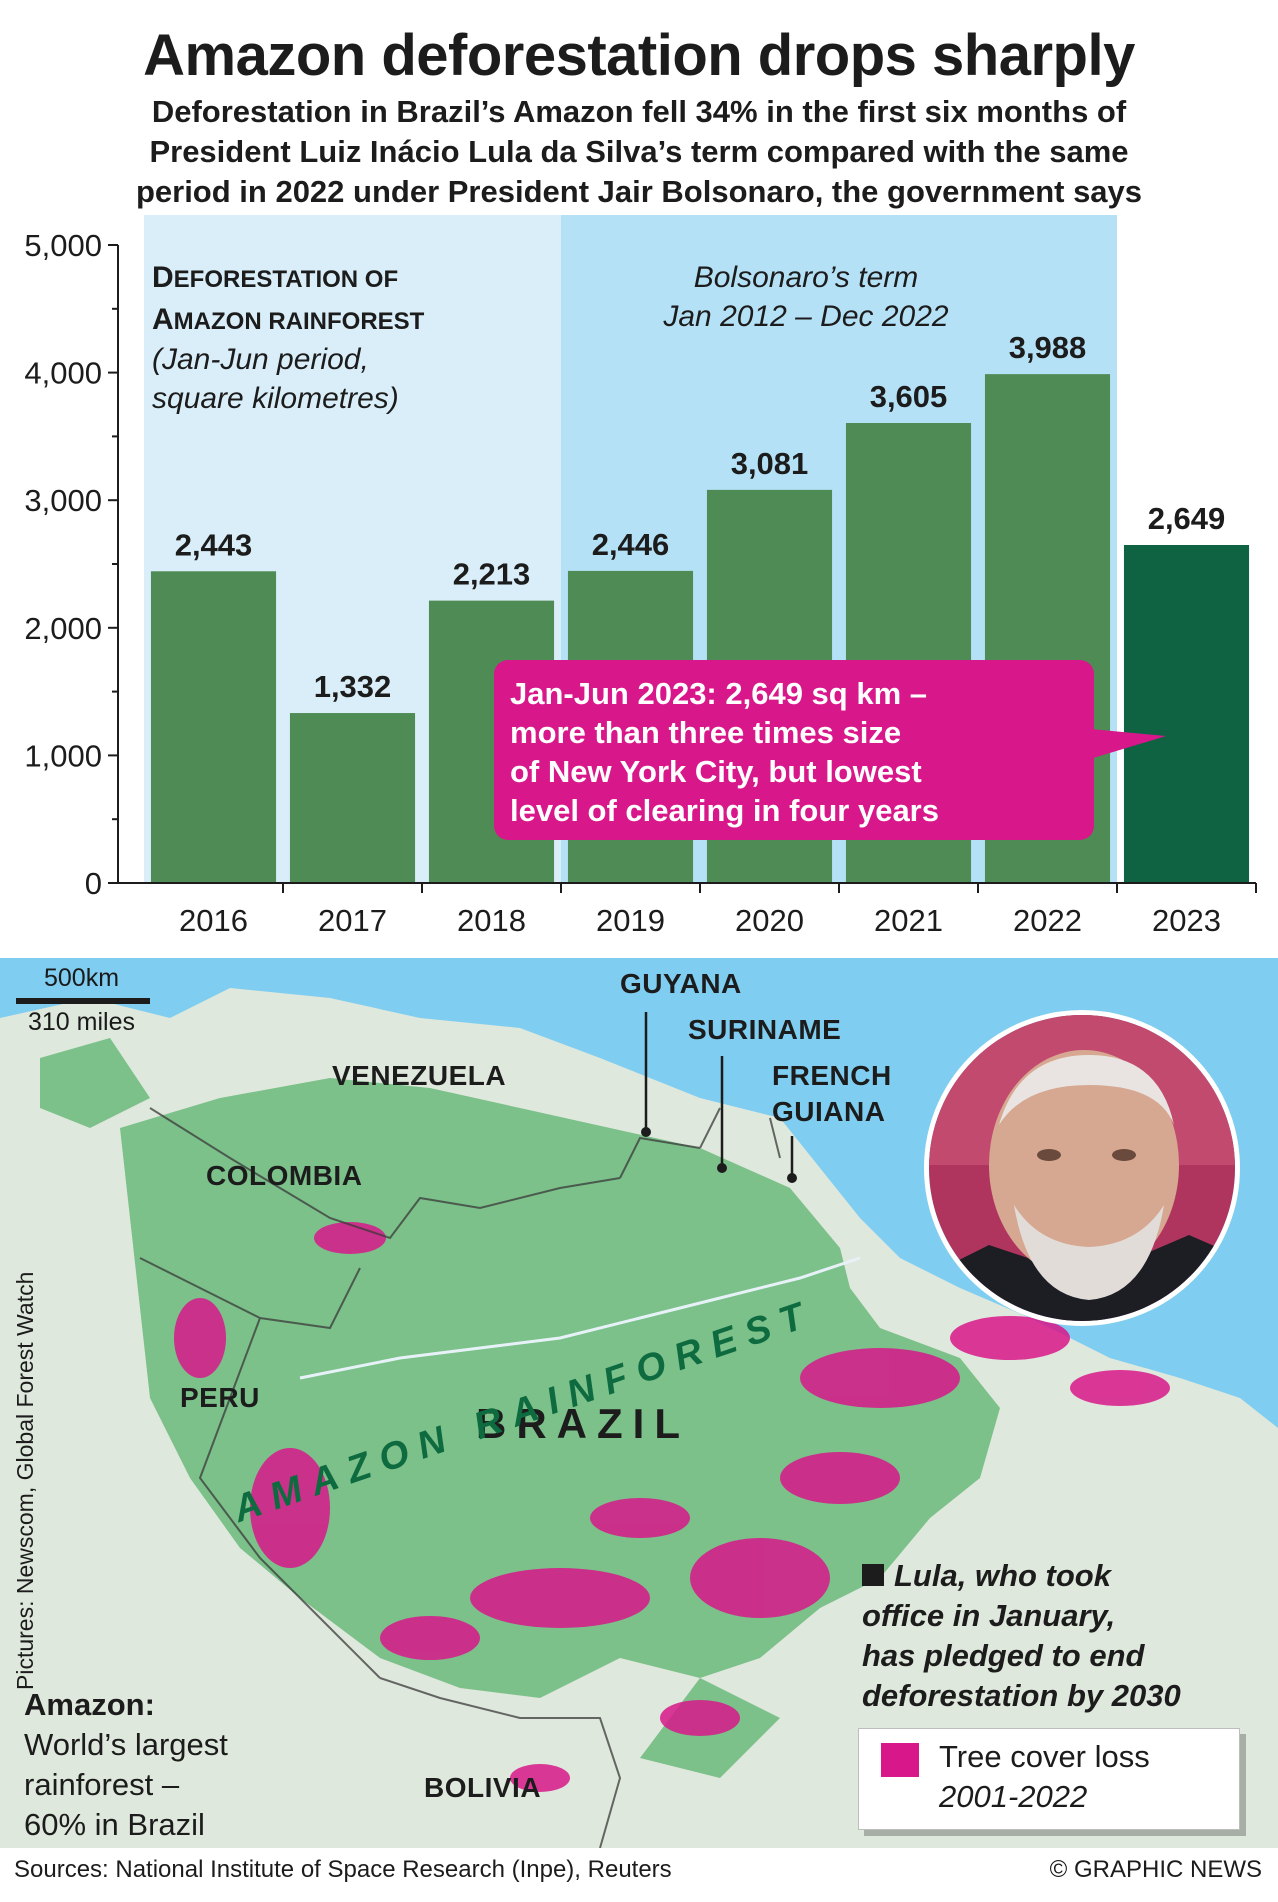  I want to click on x-tick-label: 2016, so click(213, 920).